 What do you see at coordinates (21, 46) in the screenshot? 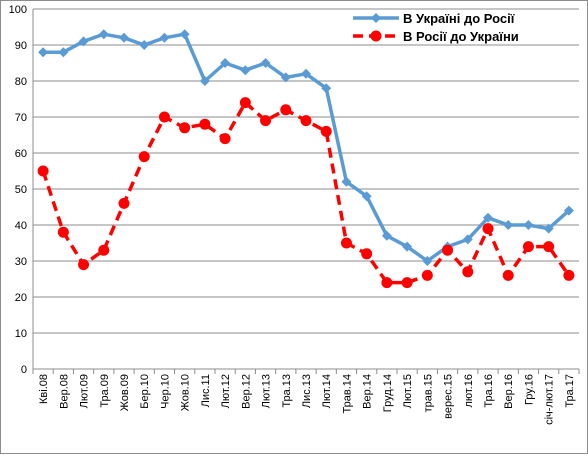
I see `y-tick-label: 90` at bounding box center [21, 46].